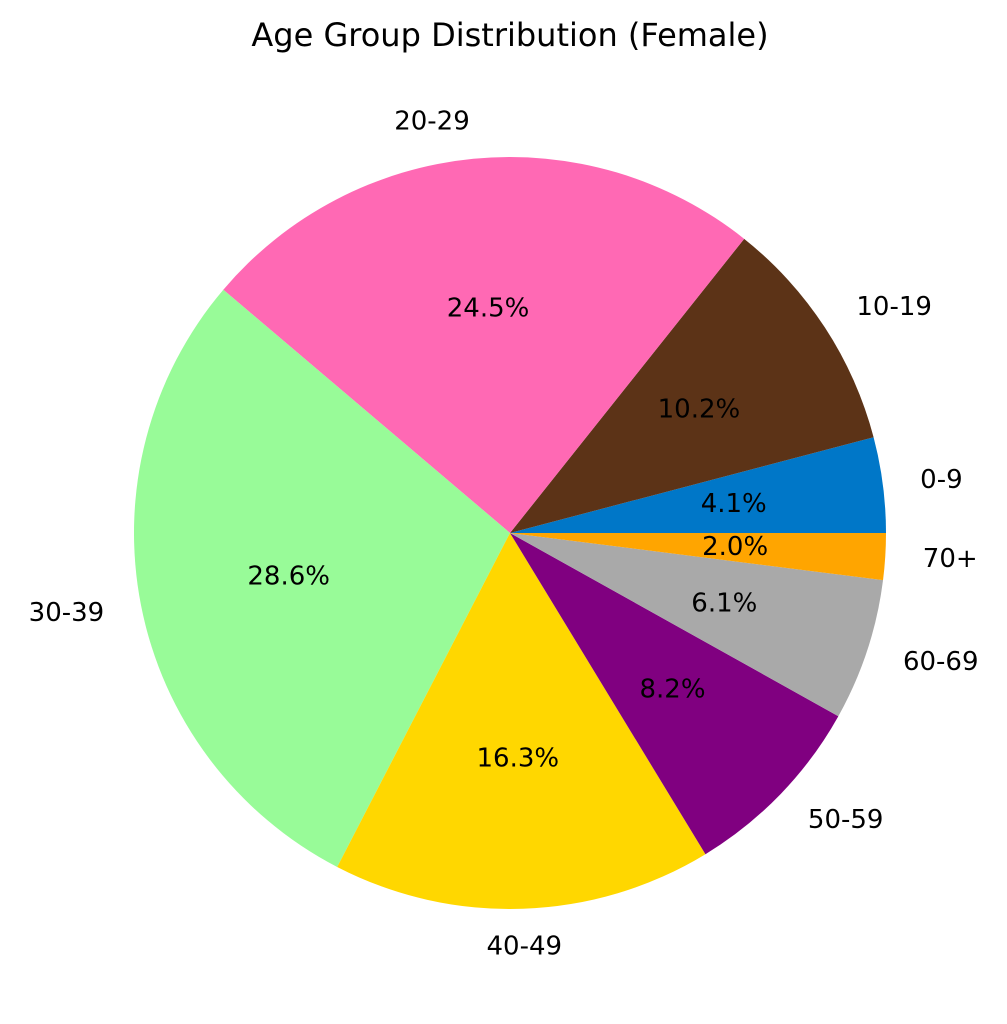 The height and width of the screenshot is (1024, 1007). Describe the element at coordinates (699, 410) in the screenshot. I see `percent-label-10-19: 10.2%` at that location.